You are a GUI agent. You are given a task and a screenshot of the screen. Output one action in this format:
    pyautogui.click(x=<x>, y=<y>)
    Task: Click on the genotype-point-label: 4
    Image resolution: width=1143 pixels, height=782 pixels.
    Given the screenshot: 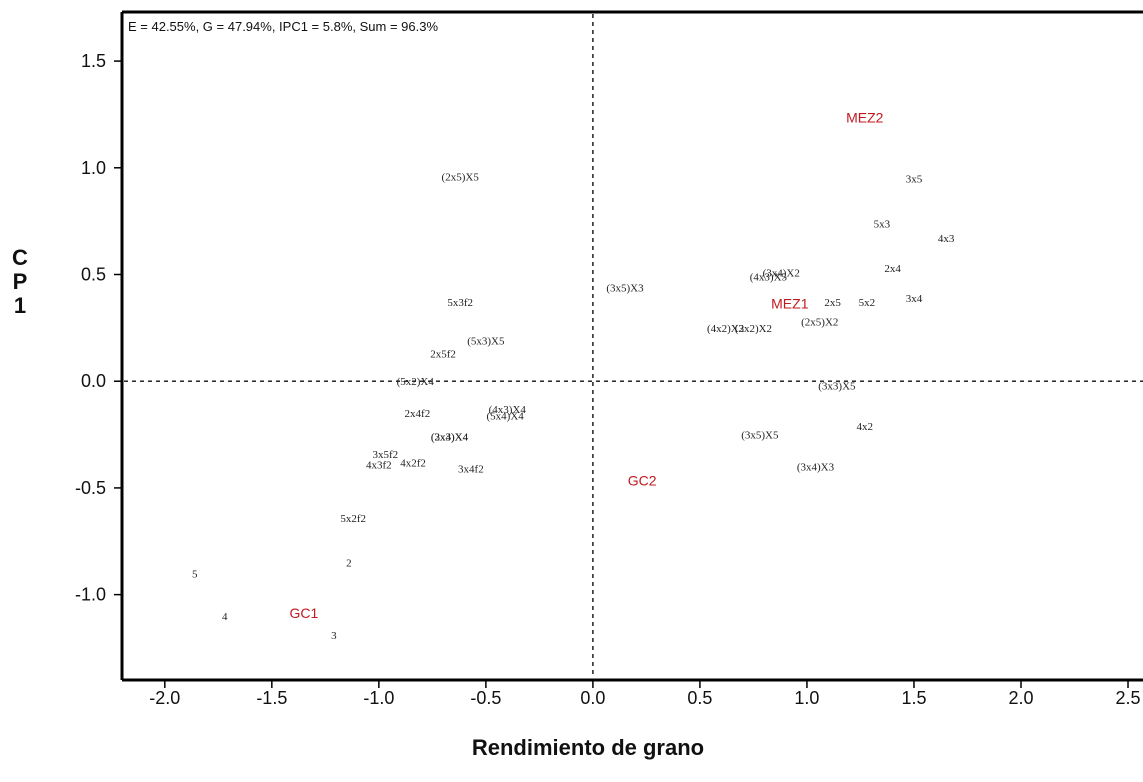 What is the action you would take?
    pyautogui.click(x=225, y=617)
    